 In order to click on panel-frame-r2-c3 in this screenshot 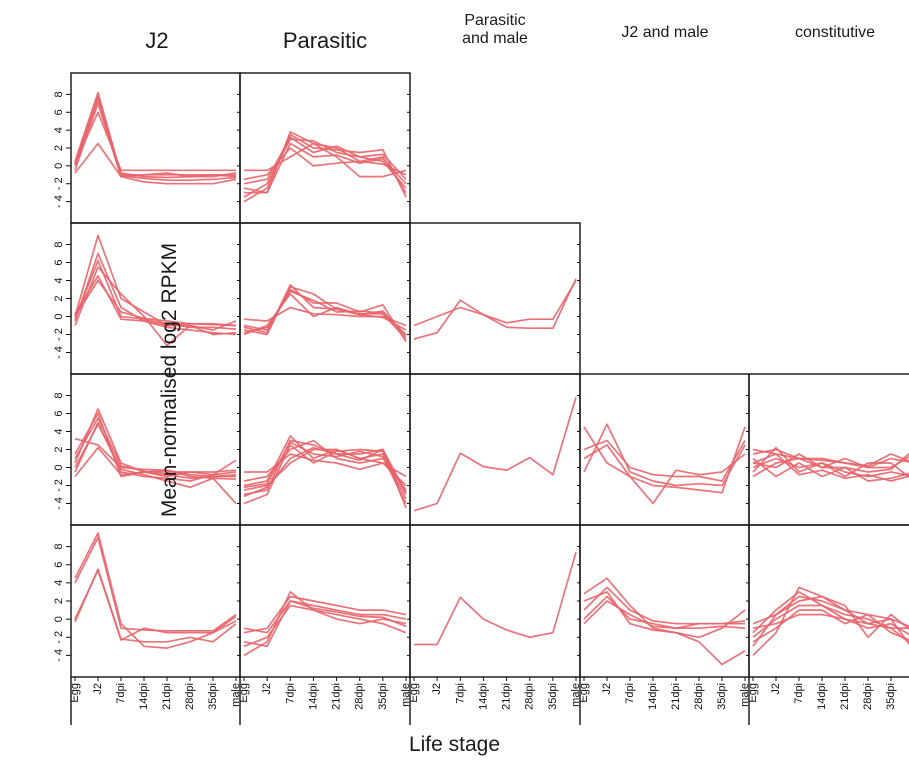, I will do `click(664, 449)`.